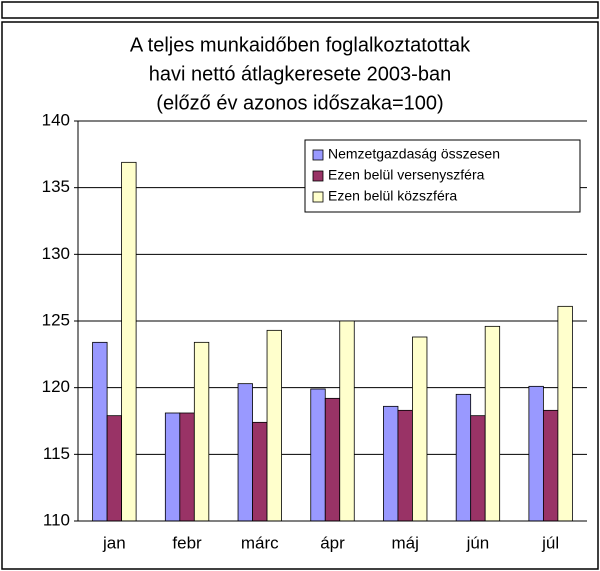 This screenshot has height=571, width=600. I want to click on chart-title: havi nettó átlagkeresete 2003-ban, so click(300, 74).